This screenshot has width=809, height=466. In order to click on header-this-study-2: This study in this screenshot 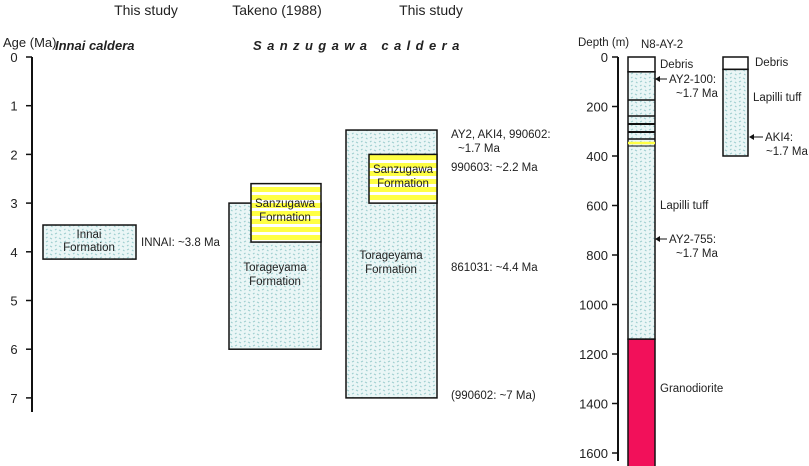, I will do `click(431, 10)`.